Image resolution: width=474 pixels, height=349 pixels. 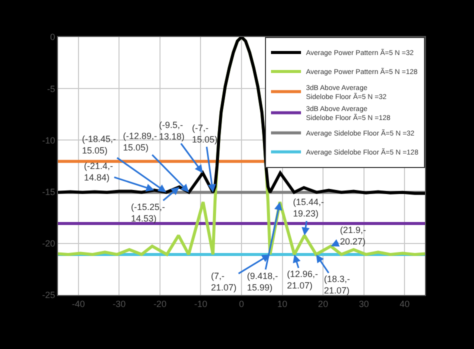 I want to click on y-tick-label: 0, so click(x=53, y=37).